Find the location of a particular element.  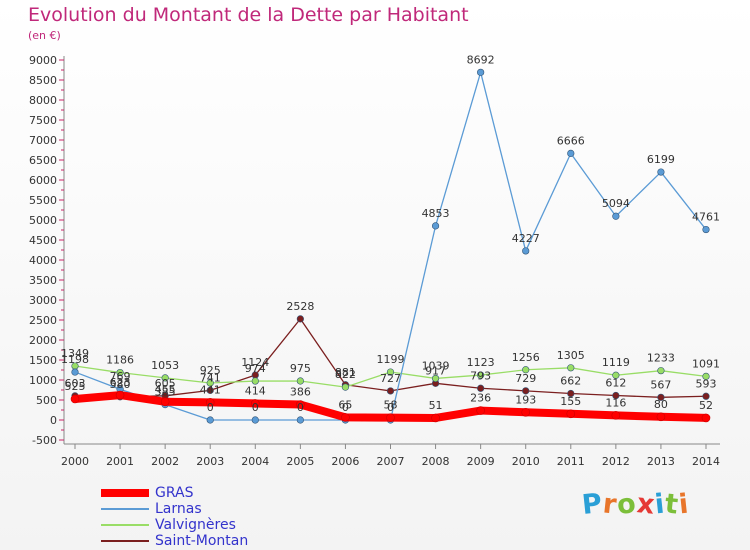

legend-label: GRAS is located at coordinates (174, 493).